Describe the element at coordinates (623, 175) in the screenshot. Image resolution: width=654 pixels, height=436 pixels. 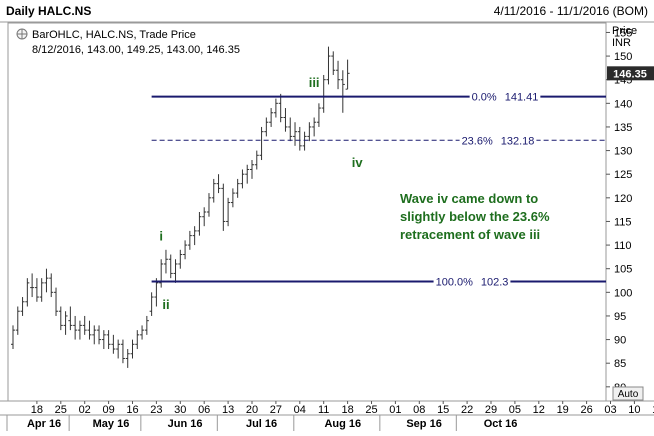
I see `y-tick-label: 125` at that location.